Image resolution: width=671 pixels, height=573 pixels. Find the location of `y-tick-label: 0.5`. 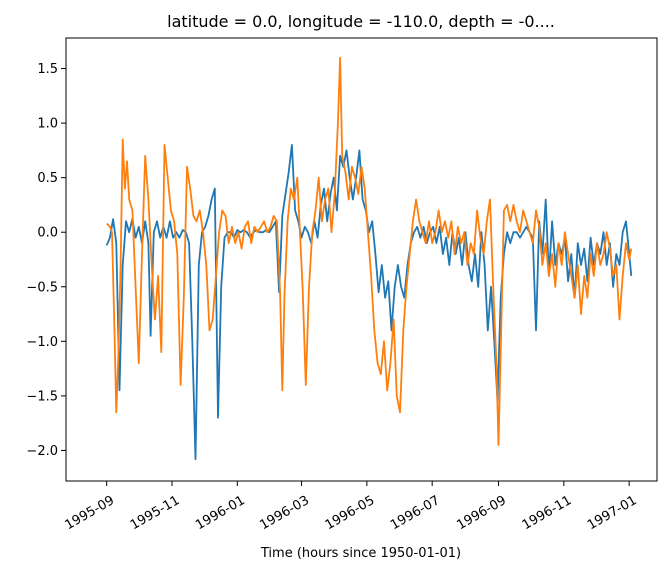

y-tick-label: 0.5 is located at coordinates (47, 178).